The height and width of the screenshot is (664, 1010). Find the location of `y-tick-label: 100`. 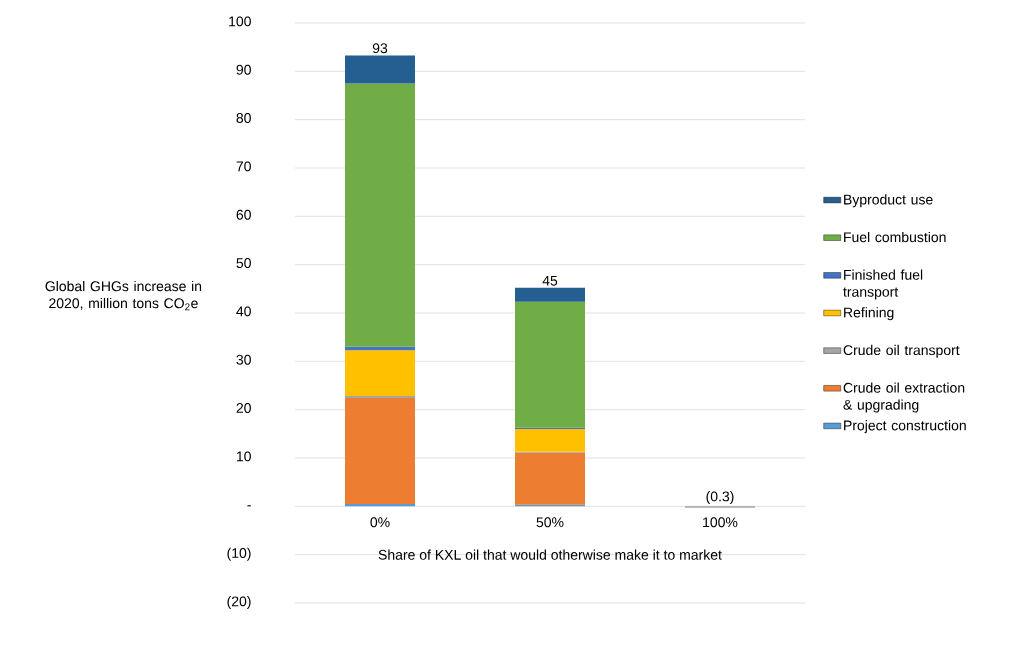

y-tick-label: 100 is located at coordinates (240, 21).